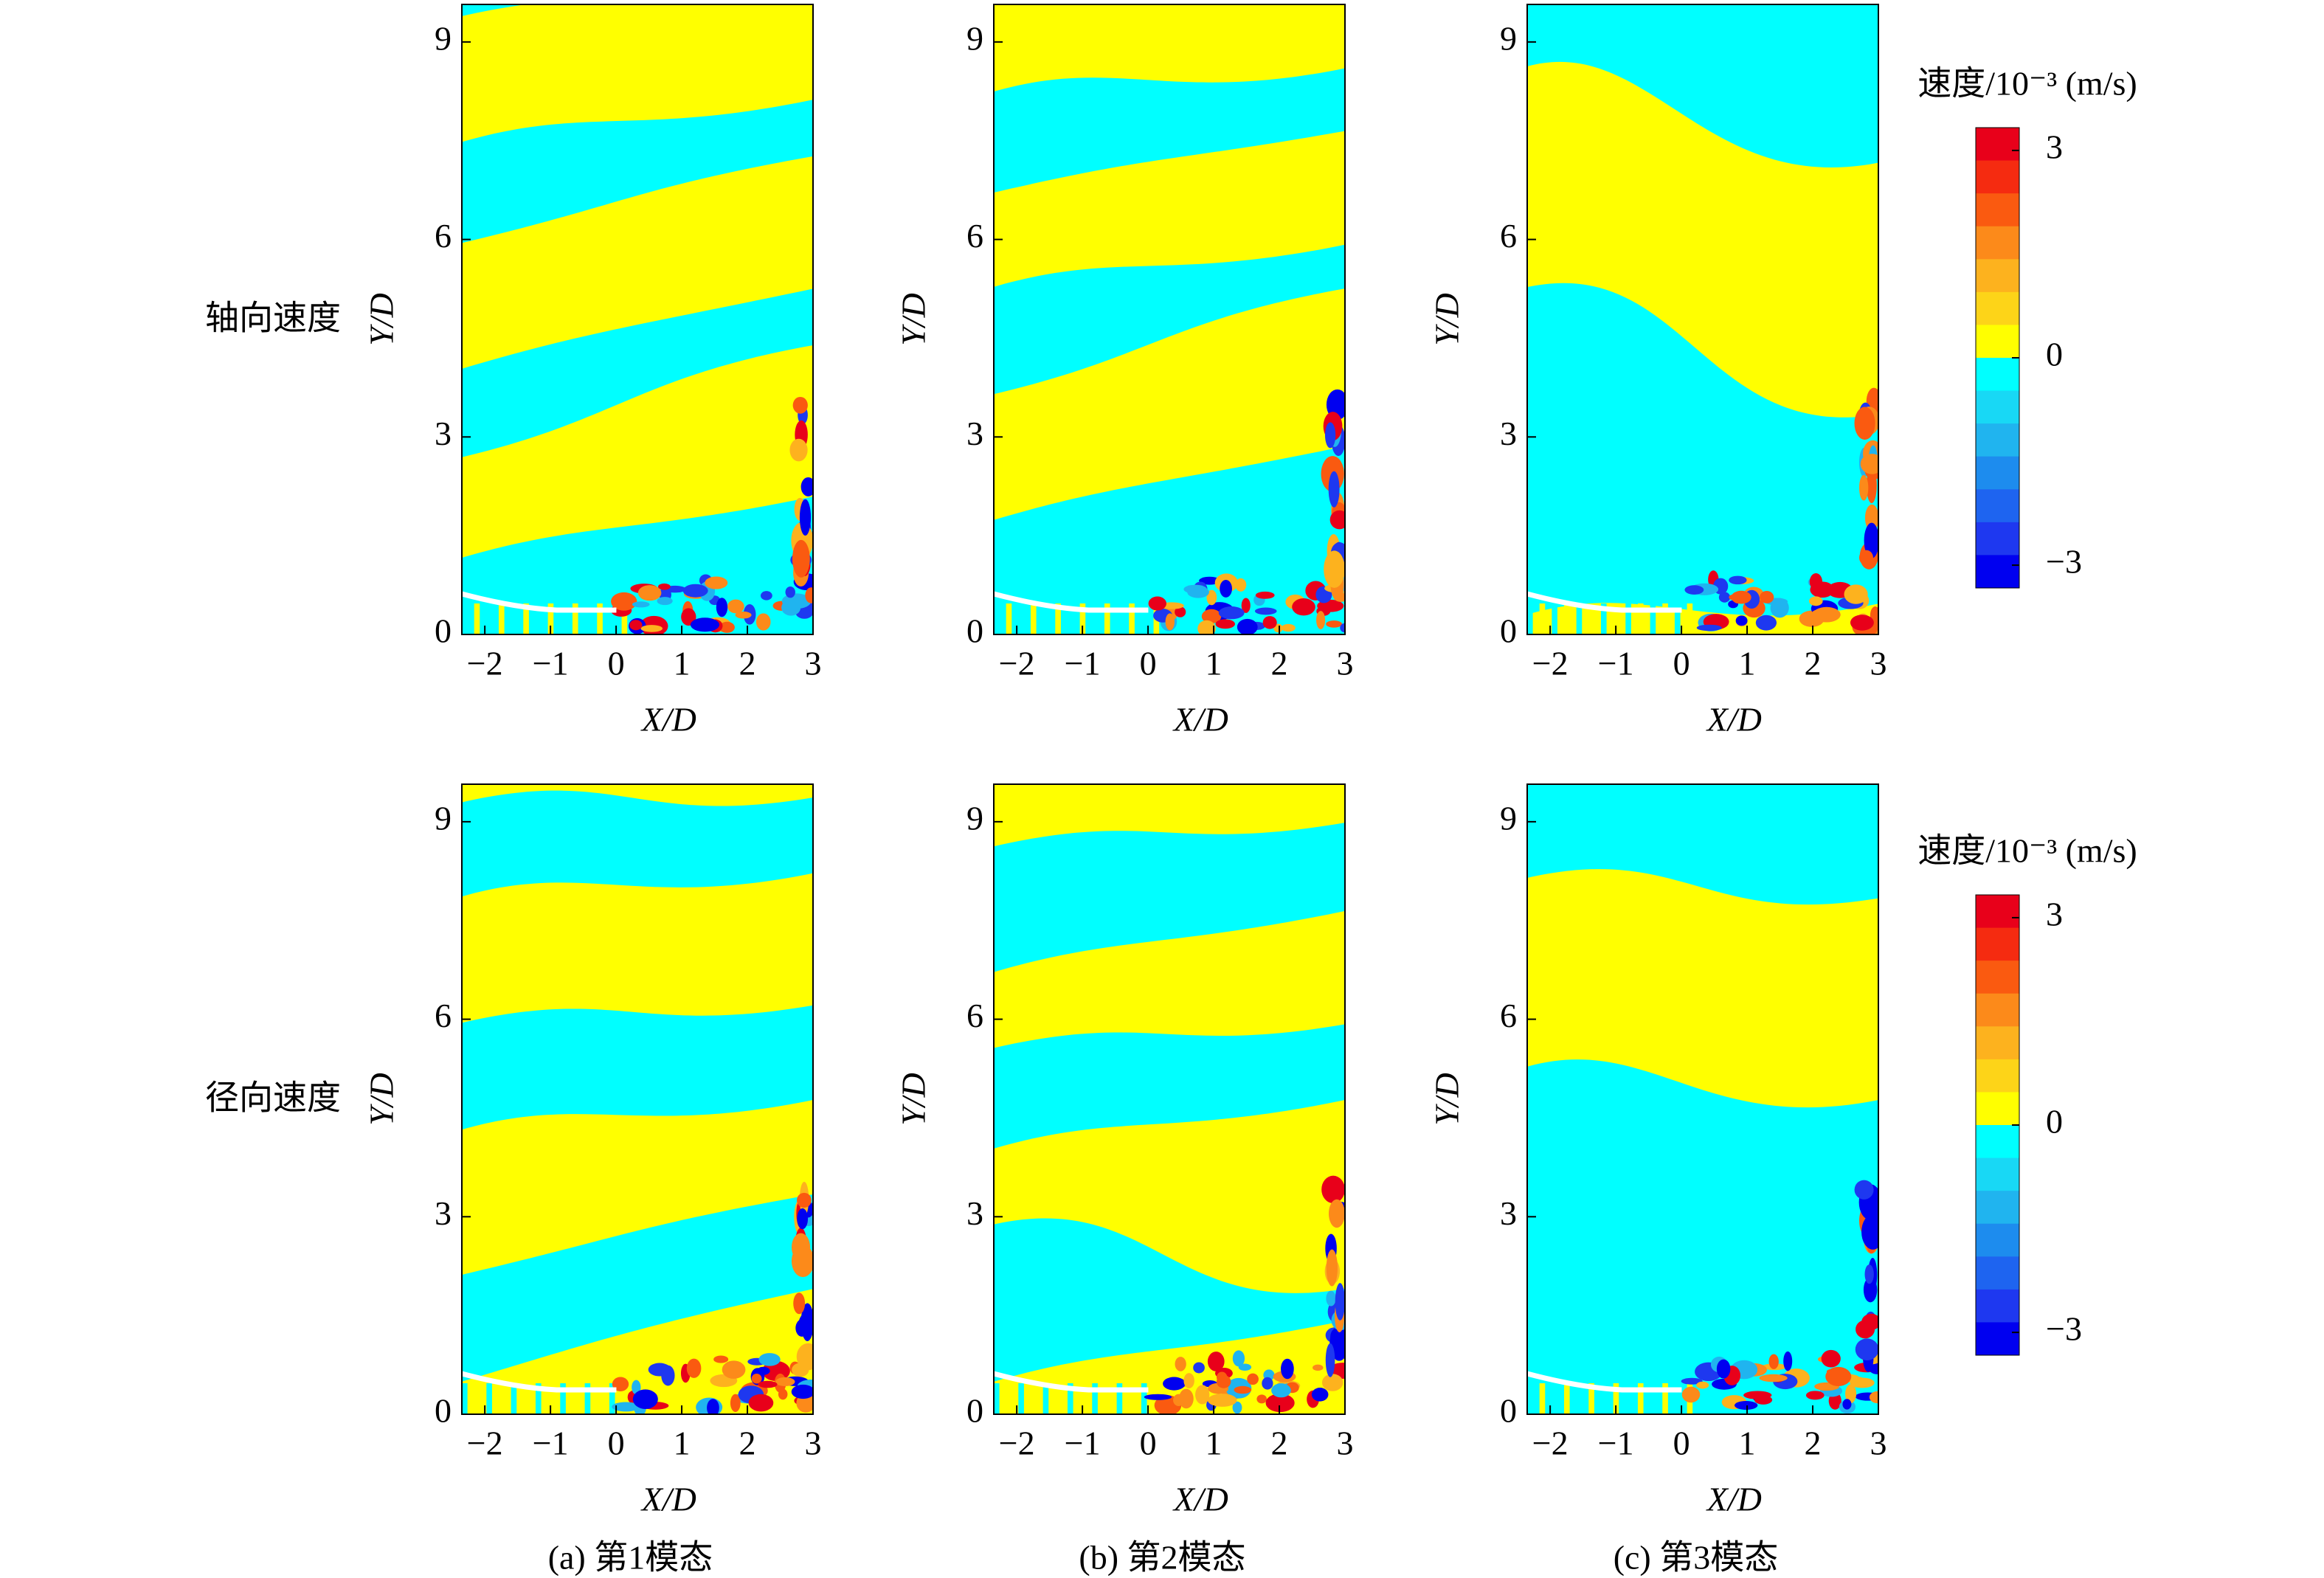 The image size is (2324, 1578). What do you see at coordinates (382, 1099) in the screenshot?
I see `y-axis-label: Y/D` at bounding box center [382, 1099].